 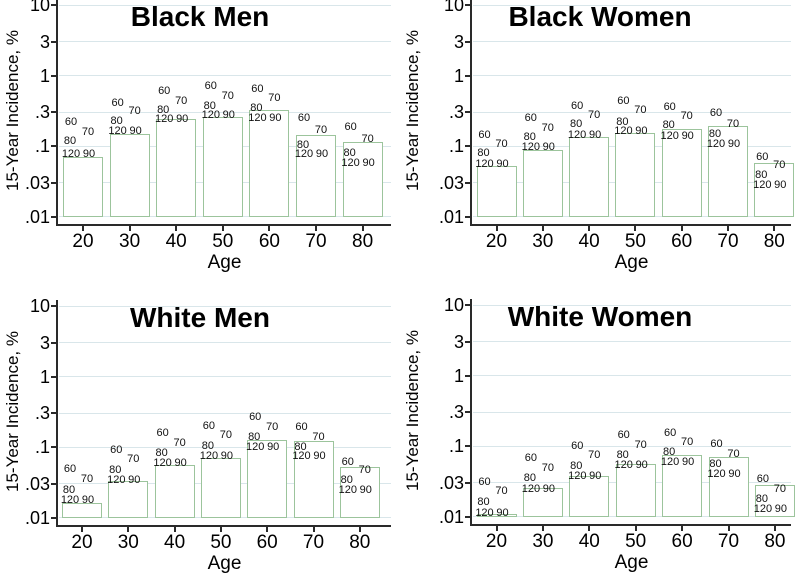 What do you see at coordinates (44, 75) in the screenshot?
I see `y-tick-label: 1` at bounding box center [44, 75].